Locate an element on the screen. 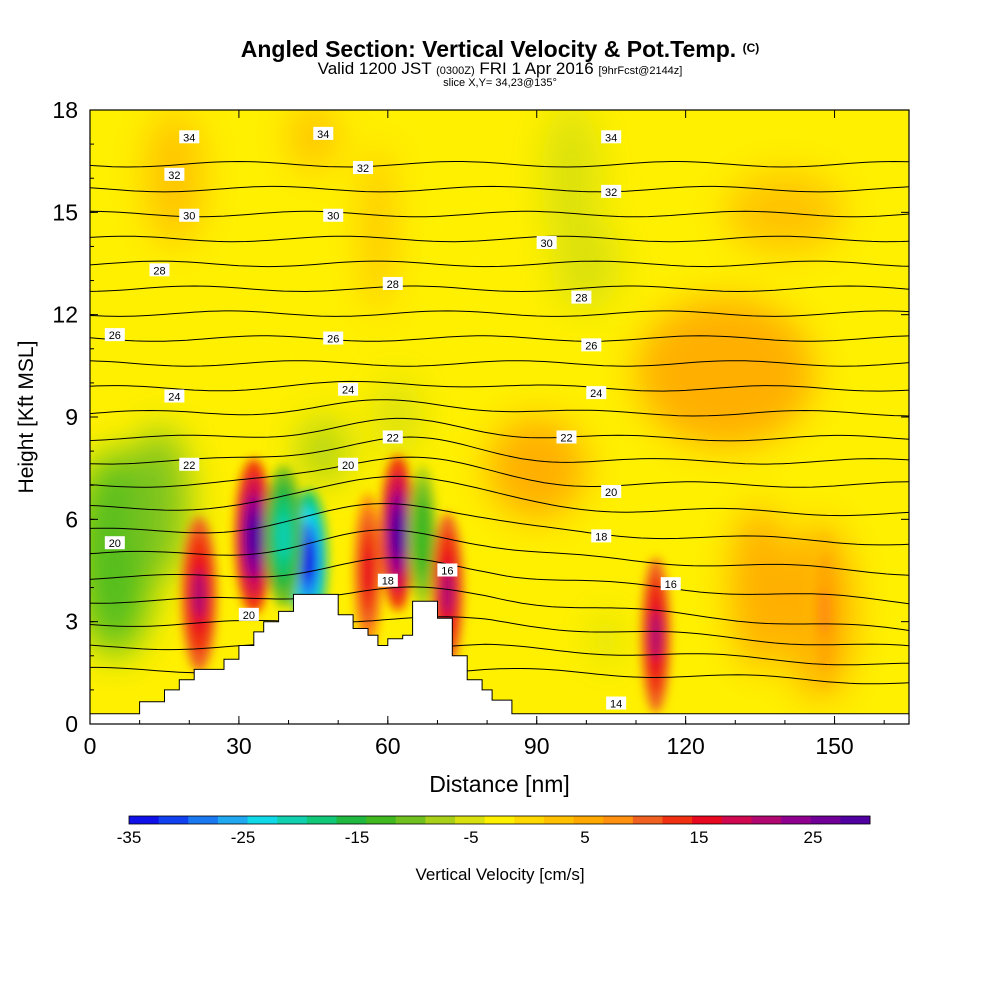  theta-label-18: 22 is located at coordinates (189, 464).